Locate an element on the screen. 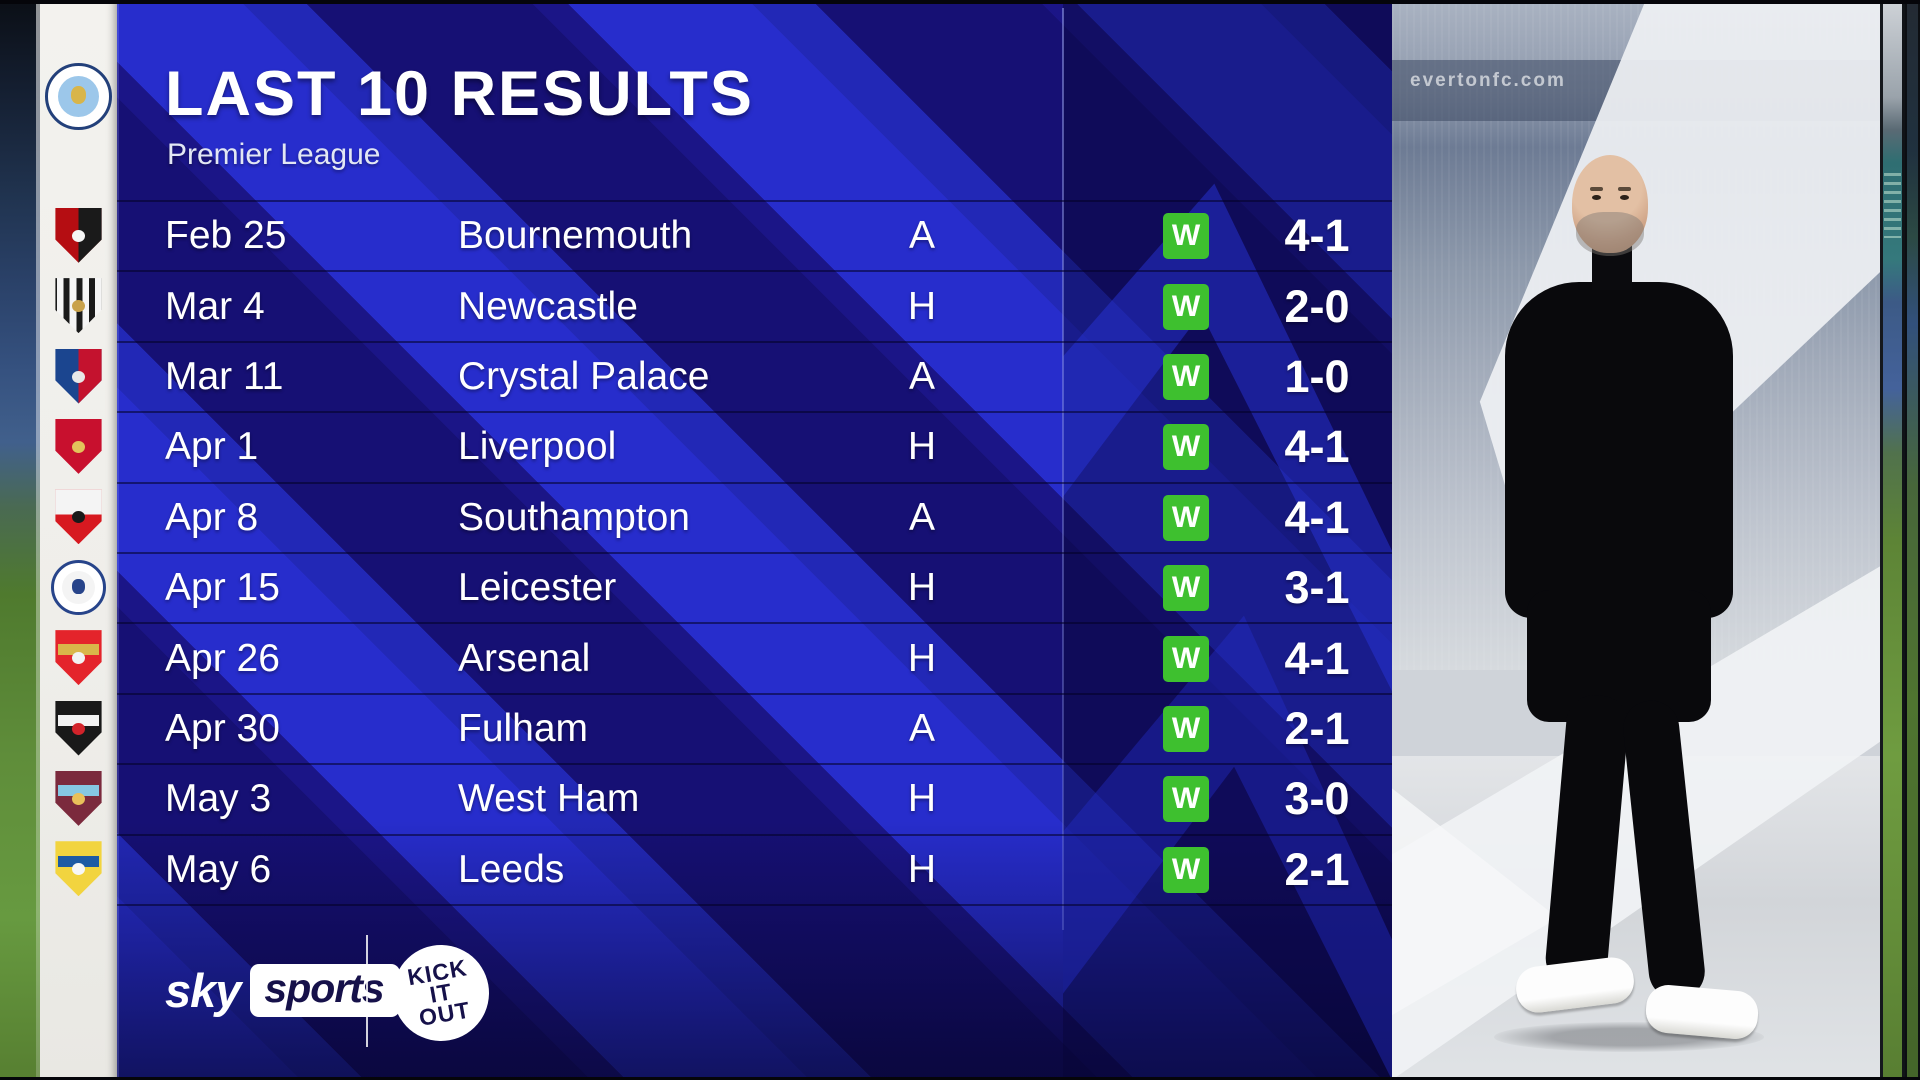 The height and width of the screenshot is (1080, 1920). newcastle-crest is located at coordinates (78, 306).